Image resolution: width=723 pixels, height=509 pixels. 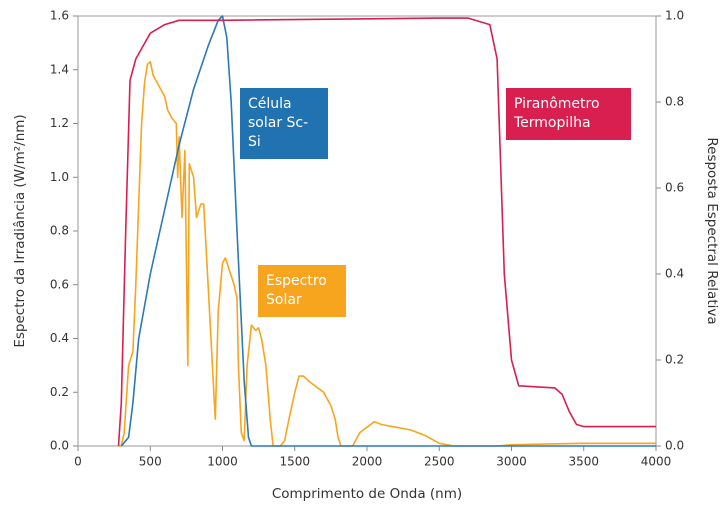 I want to click on y-tick-label: 1.0, so click(x=59, y=177).